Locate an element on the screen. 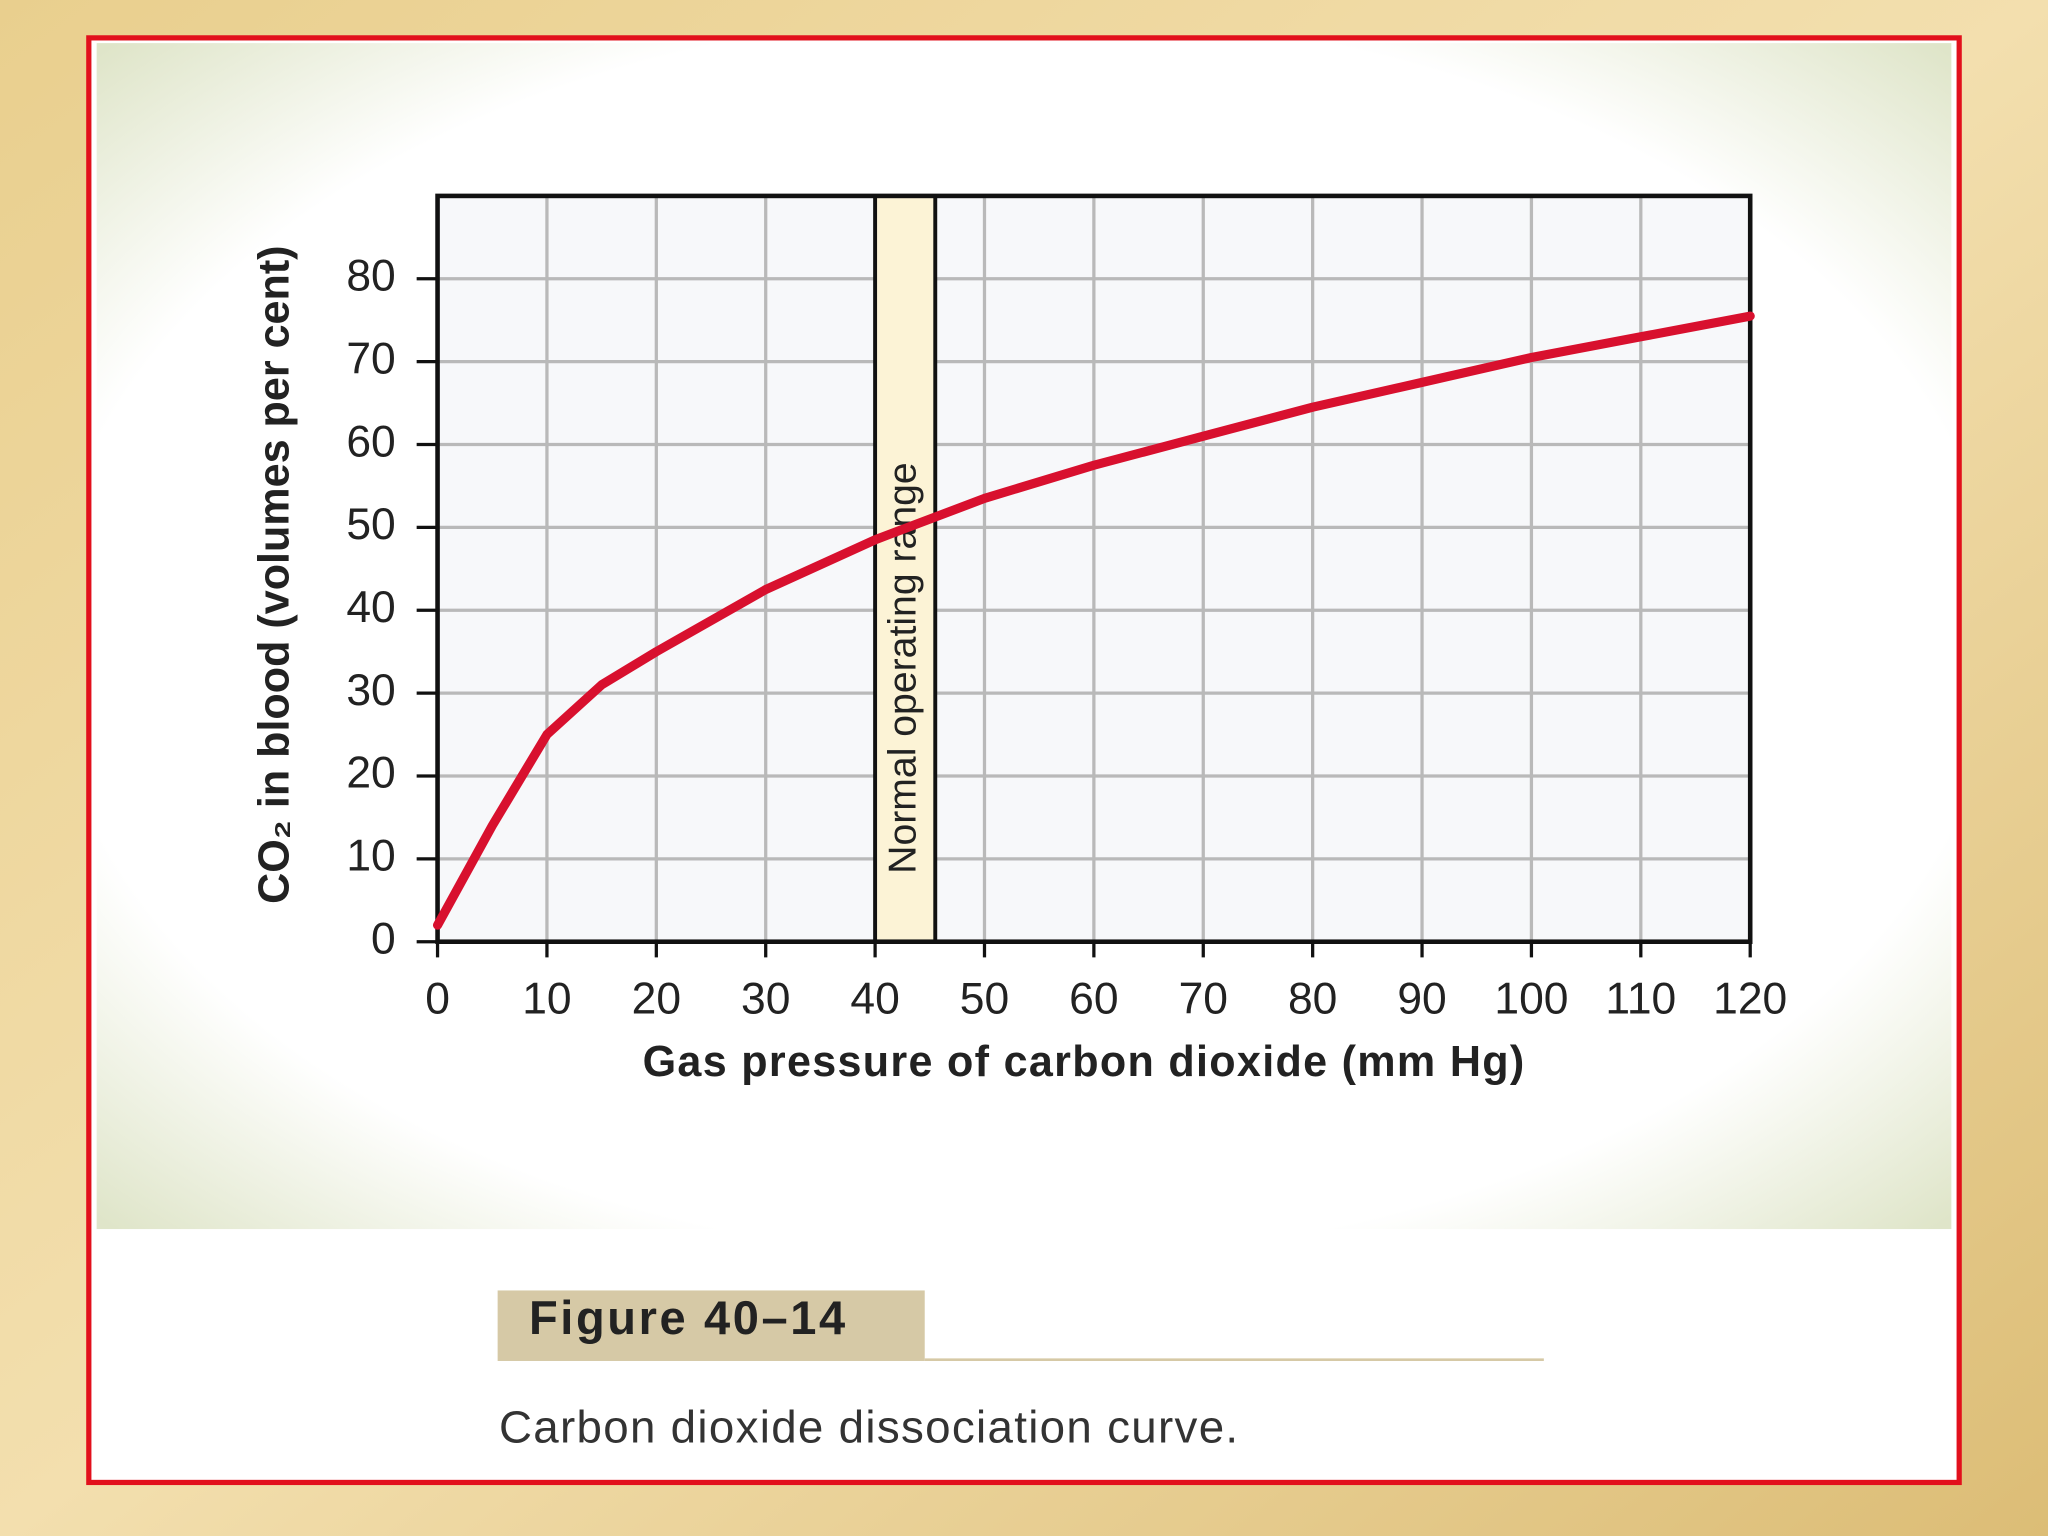 The width and height of the screenshot is (2048, 1536). figure-number: Figure 40–14 is located at coordinates (688, 1317).